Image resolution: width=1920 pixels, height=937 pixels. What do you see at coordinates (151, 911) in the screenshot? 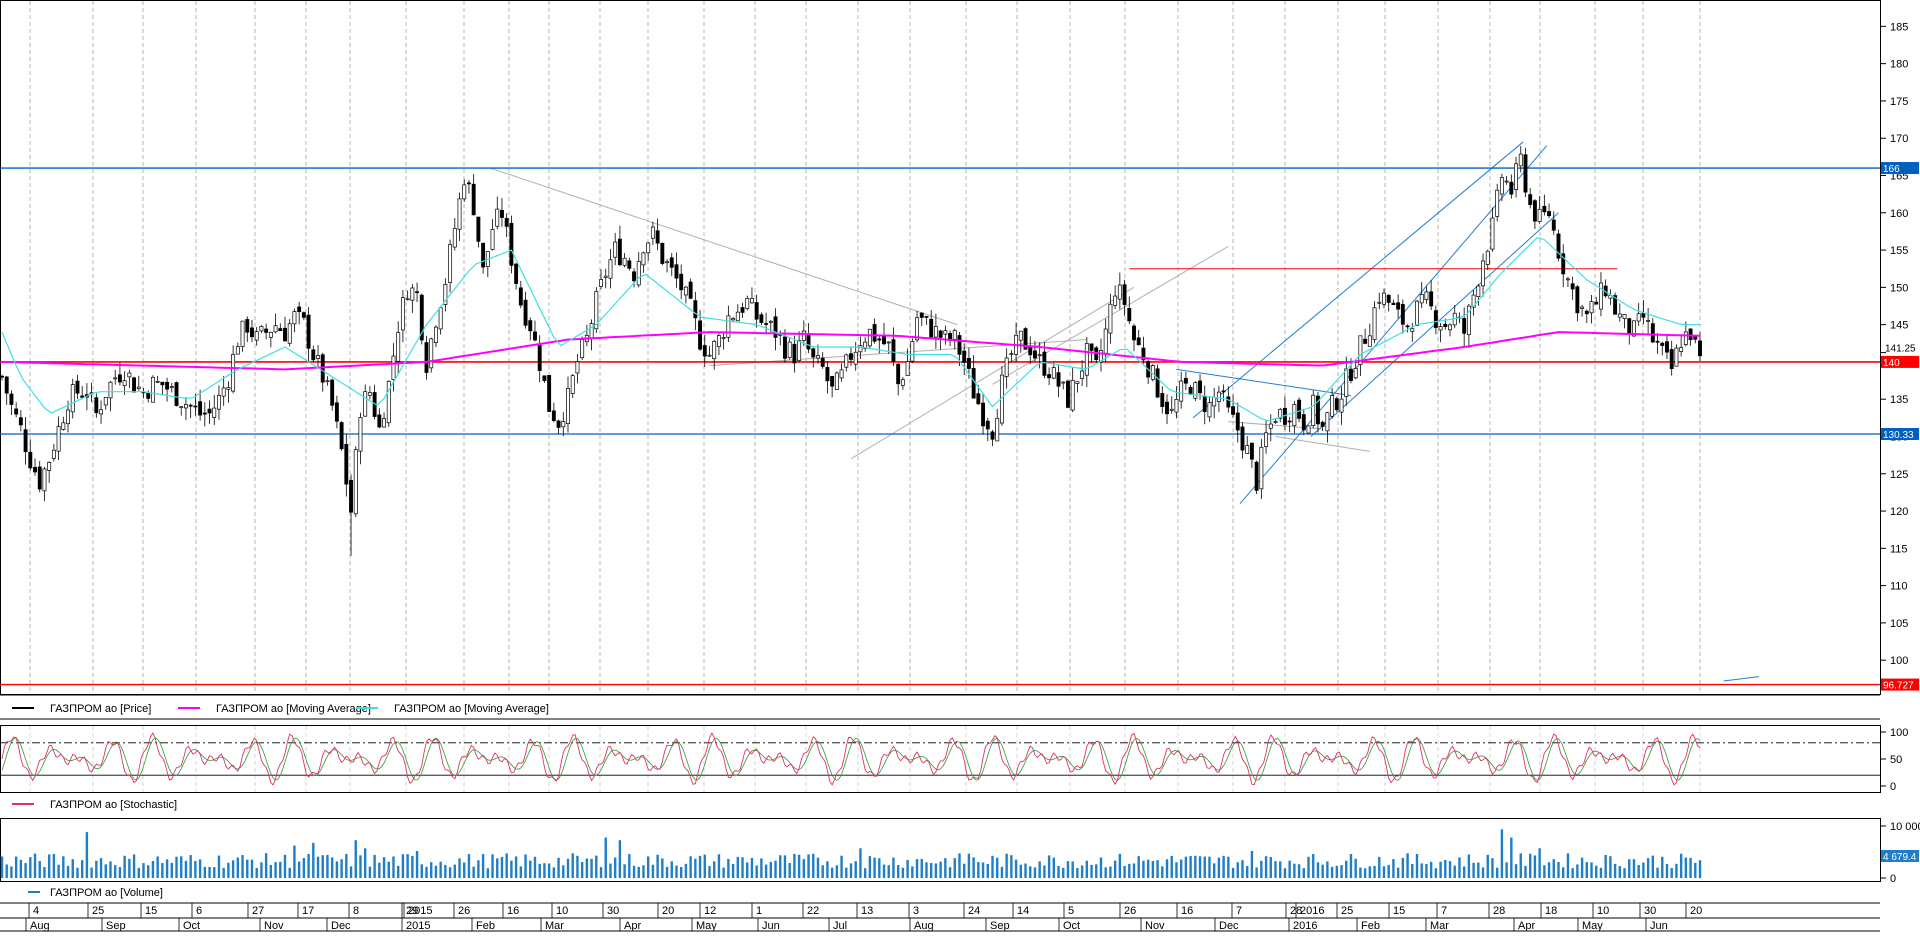
I see `day-label: 15` at bounding box center [151, 911].